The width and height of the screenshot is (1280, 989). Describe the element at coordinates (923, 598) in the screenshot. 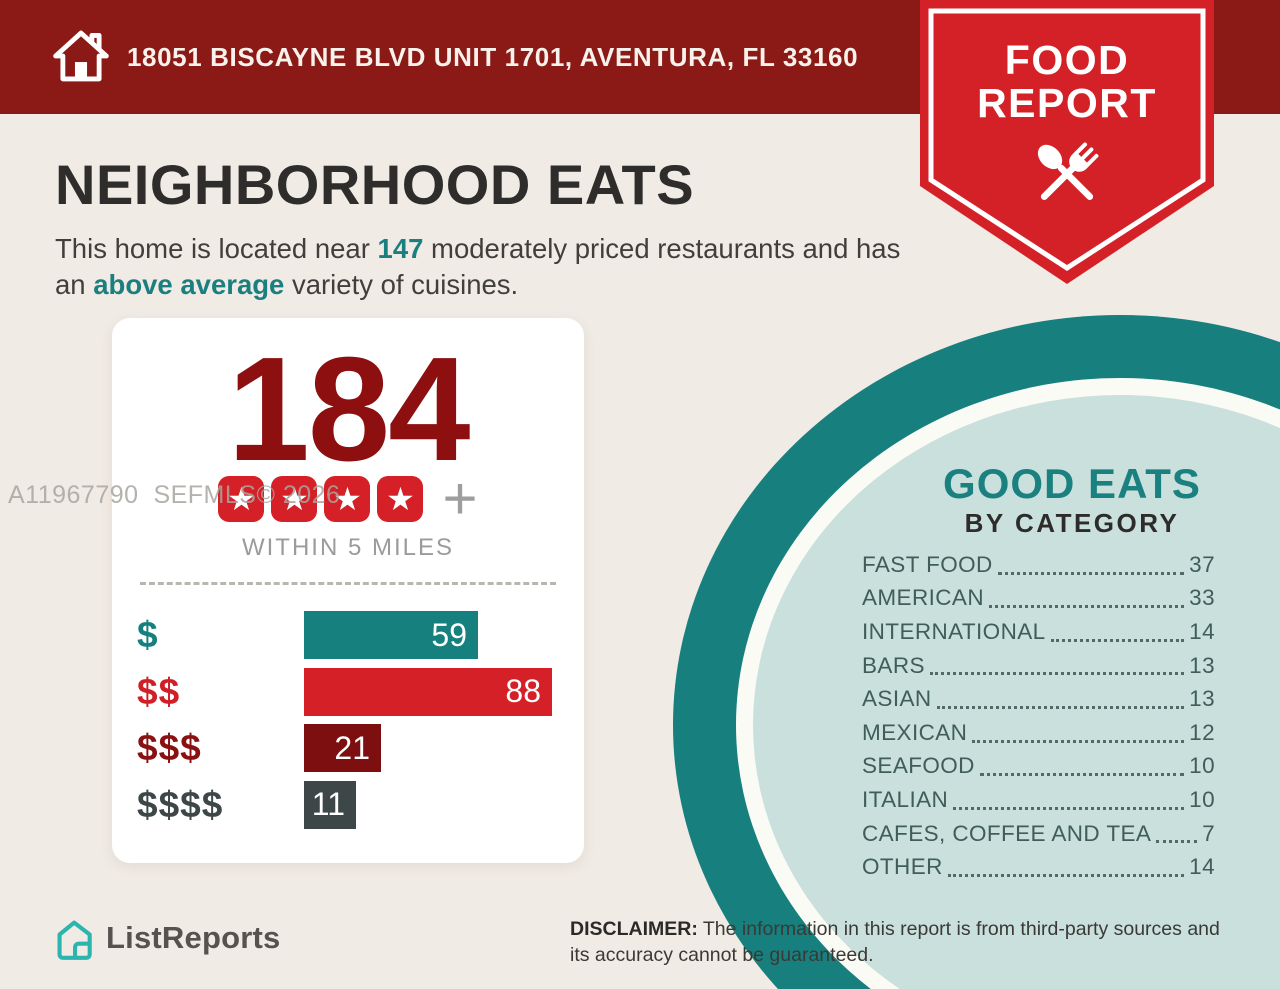

I see `category-label: AMERICAN` at that location.